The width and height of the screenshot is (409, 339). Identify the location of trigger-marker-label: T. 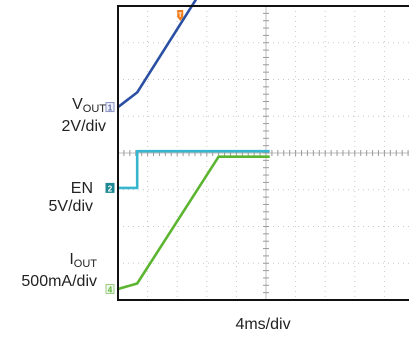
(180, 16).